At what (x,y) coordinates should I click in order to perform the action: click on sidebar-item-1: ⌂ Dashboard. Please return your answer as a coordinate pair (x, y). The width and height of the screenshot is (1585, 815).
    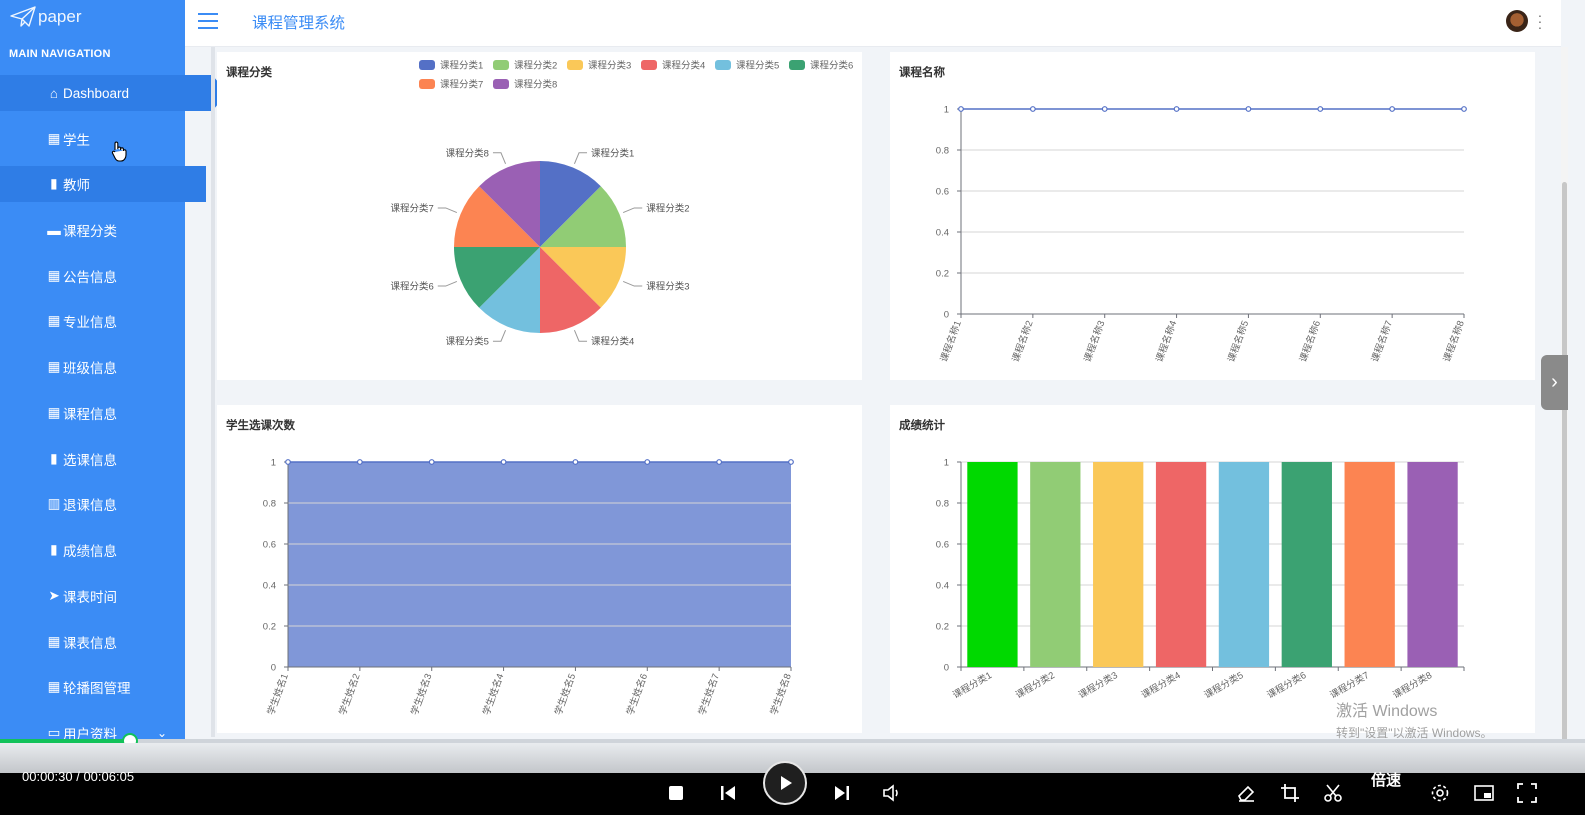
    Looking at the image, I should click on (114, 93).